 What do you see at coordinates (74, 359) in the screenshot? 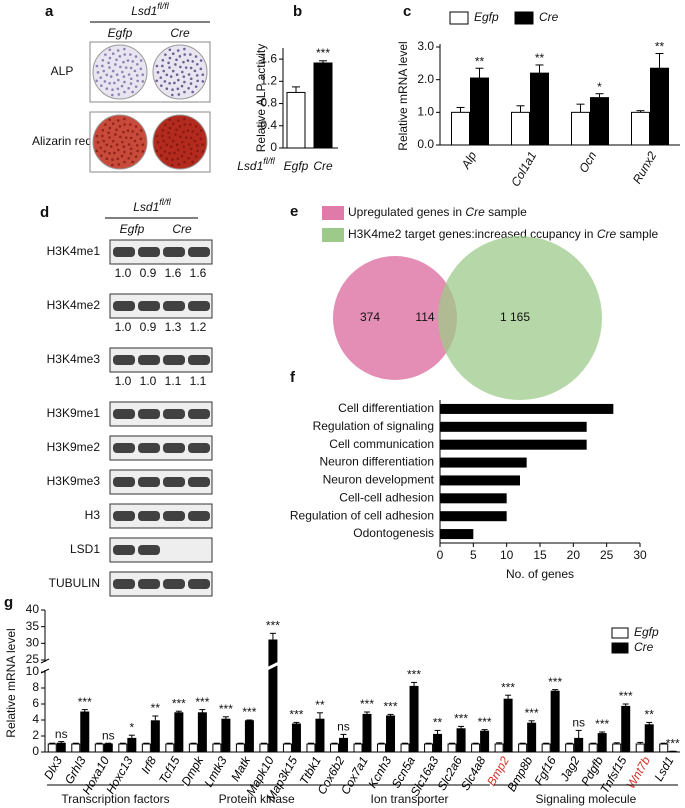
I see `row-label: H3K4me3` at bounding box center [74, 359].